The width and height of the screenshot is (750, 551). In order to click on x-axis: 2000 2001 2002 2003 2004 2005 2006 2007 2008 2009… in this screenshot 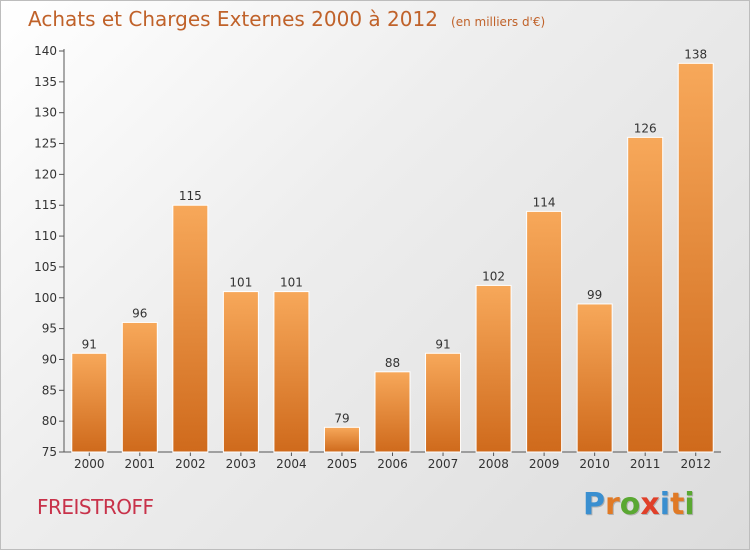, I will do `click(392, 461)`.